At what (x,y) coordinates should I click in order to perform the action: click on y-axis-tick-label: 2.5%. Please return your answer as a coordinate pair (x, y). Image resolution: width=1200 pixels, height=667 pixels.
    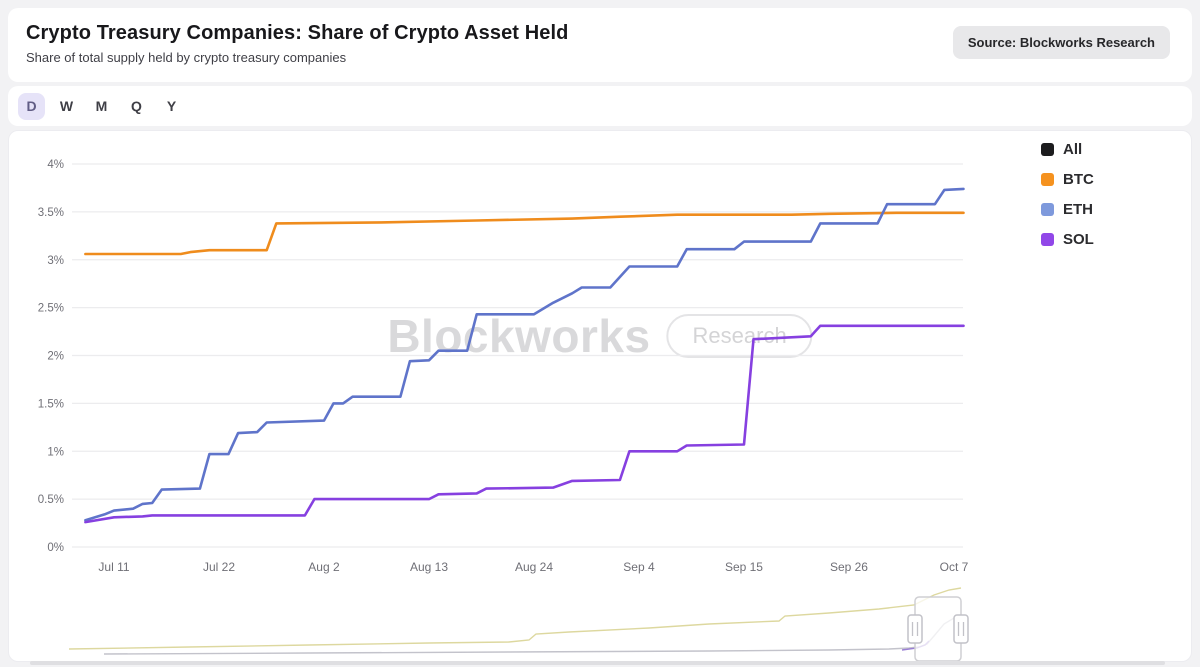
    Looking at the image, I should click on (51, 309).